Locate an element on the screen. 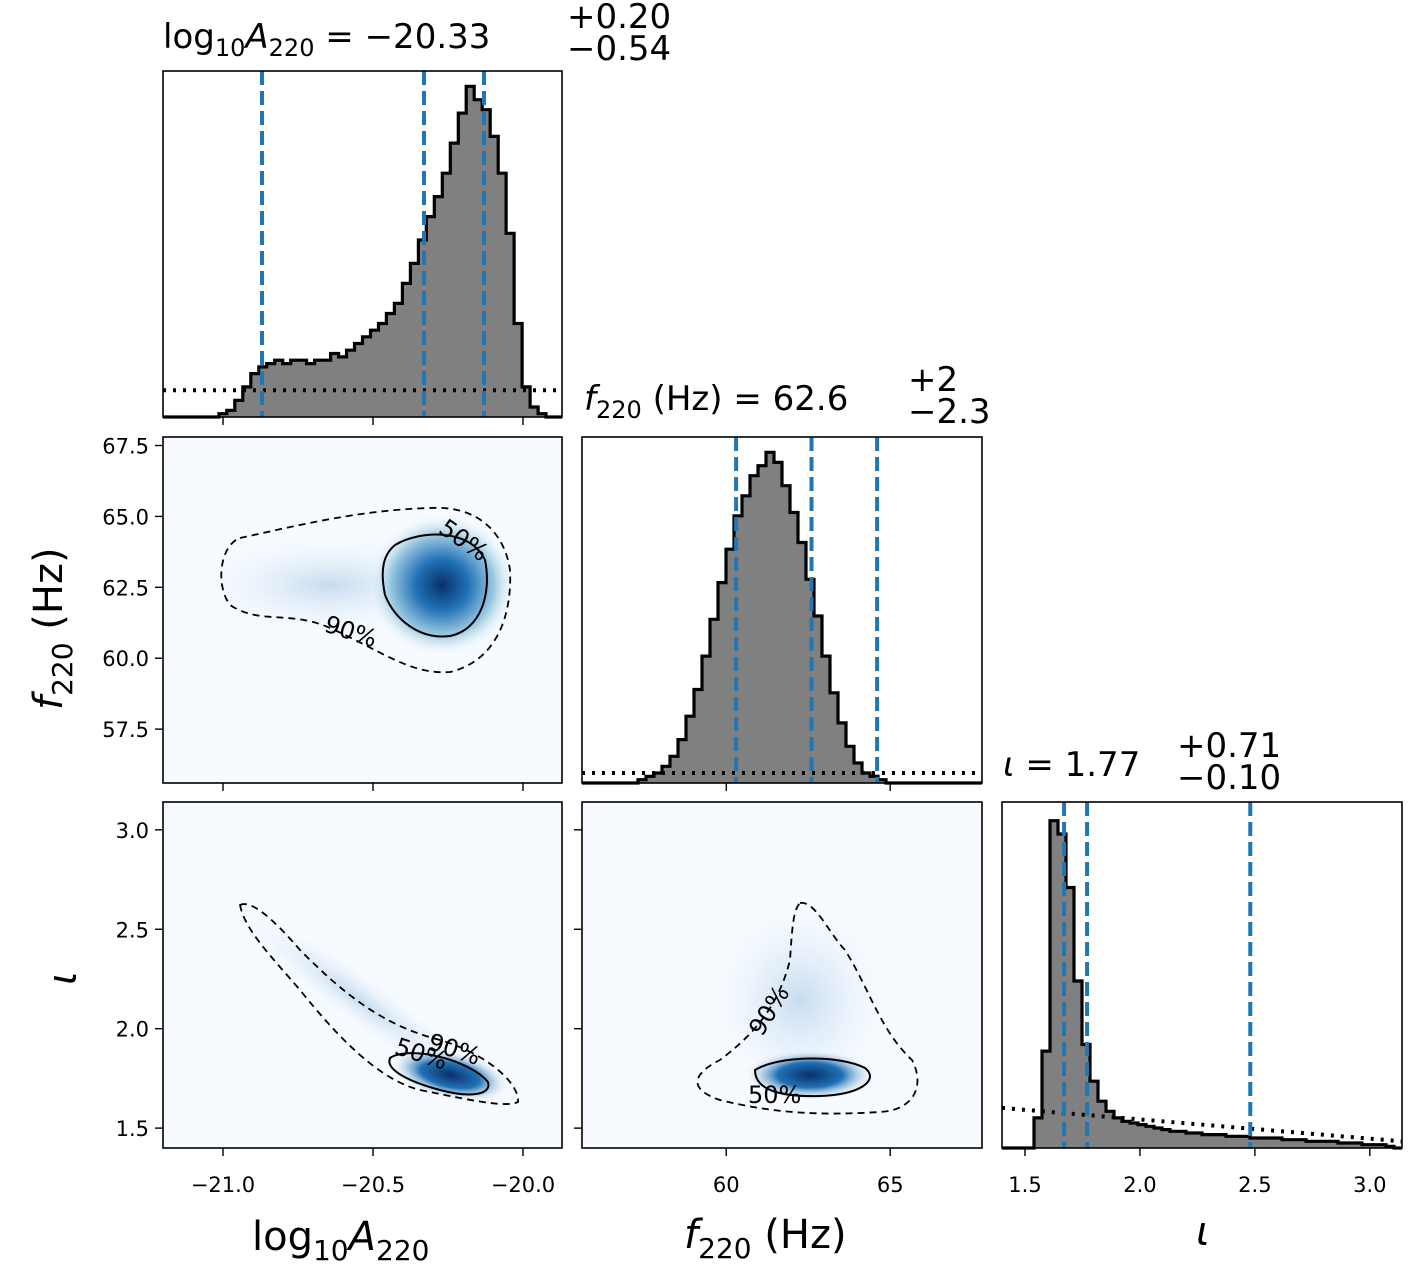 The height and width of the screenshot is (1280, 1422). contour-90-f-iota is located at coordinates (807, 1008).